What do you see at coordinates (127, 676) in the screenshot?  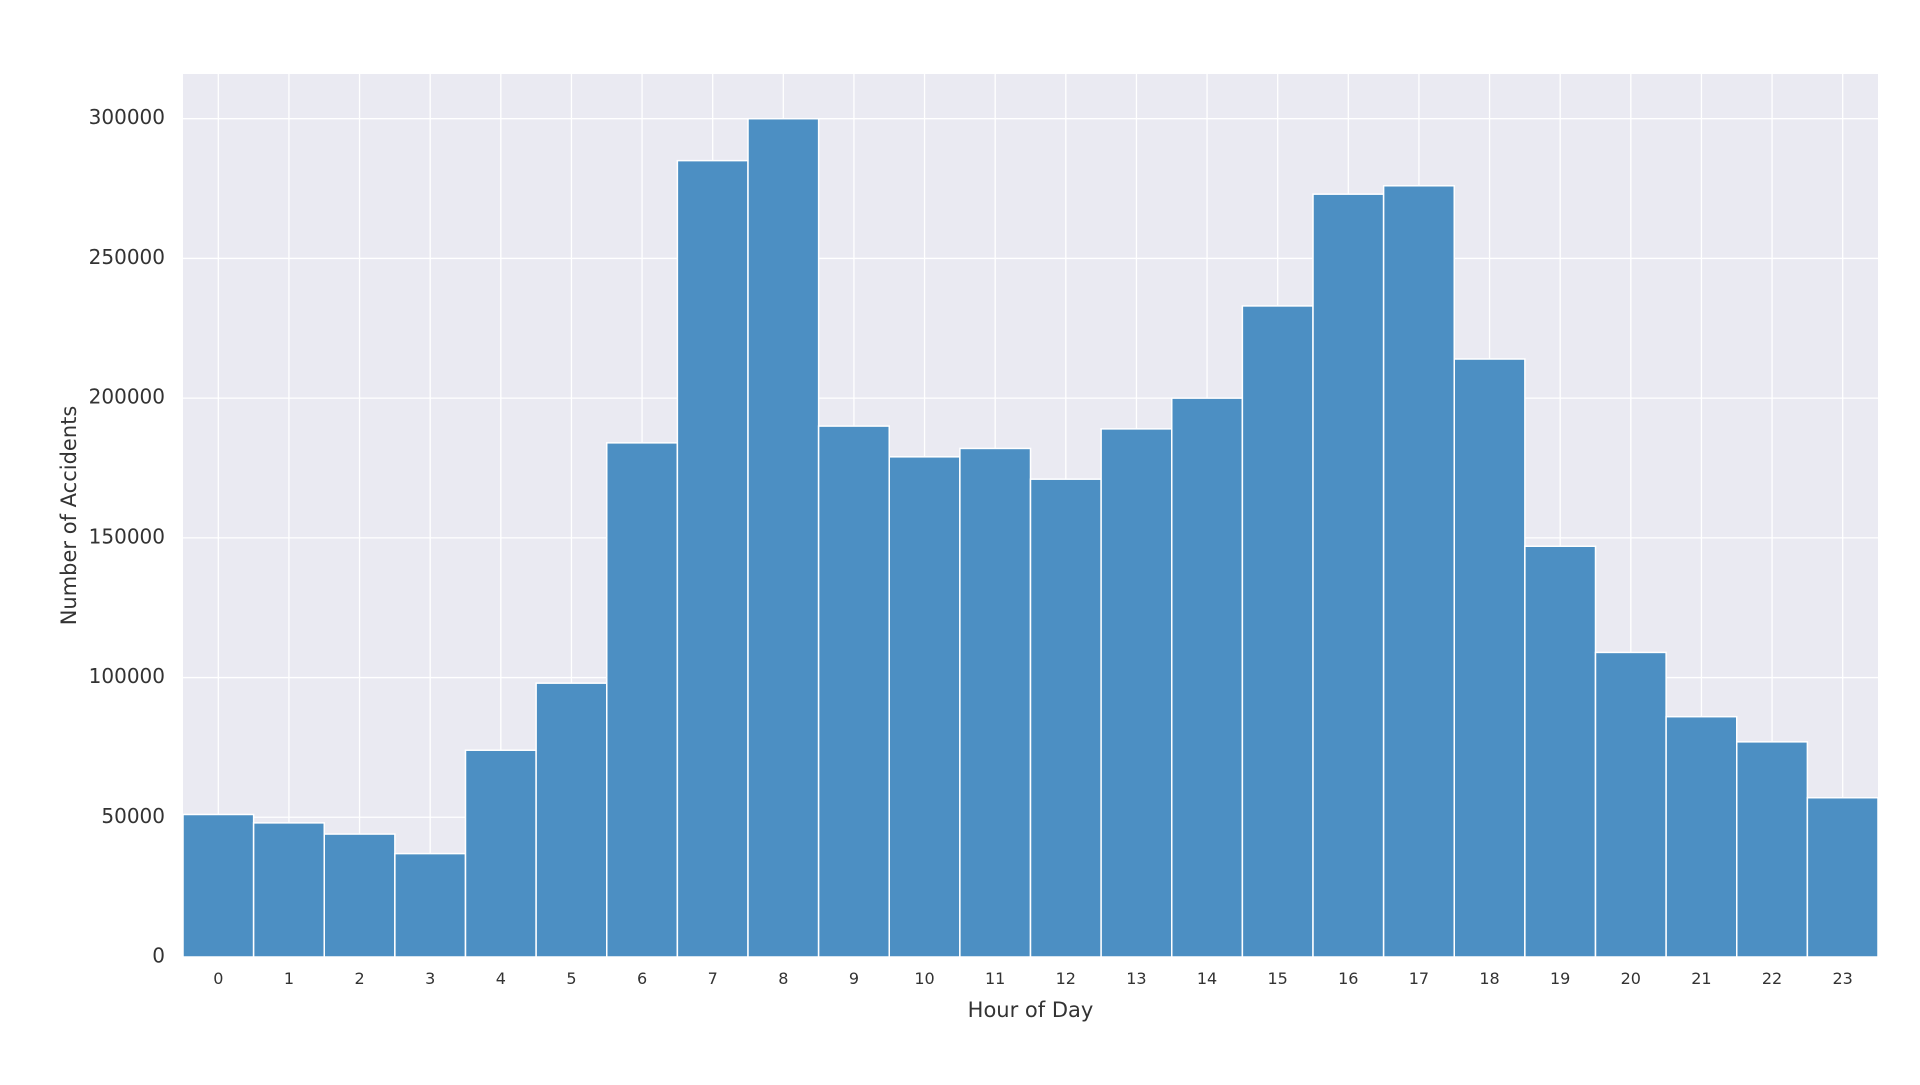 I see `y-tick-label: 100000` at bounding box center [127, 676].